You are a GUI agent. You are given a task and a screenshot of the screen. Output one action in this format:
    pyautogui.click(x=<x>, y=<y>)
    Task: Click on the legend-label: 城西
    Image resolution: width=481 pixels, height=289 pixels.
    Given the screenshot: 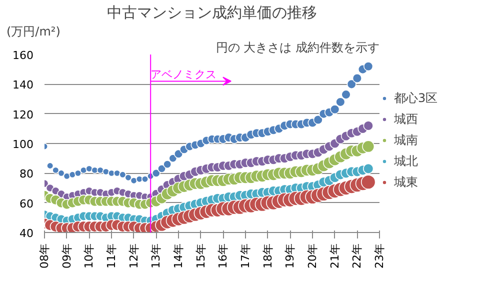 What is the action you would take?
    pyautogui.click(x=406, y=119)
    